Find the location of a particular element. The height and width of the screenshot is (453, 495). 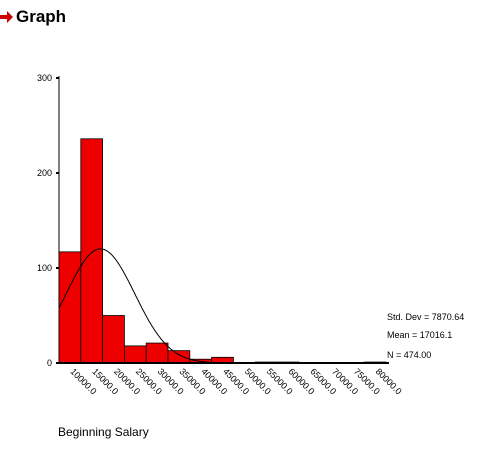

stat-line: Std. Dev = 7870.64 is located at coordinates (425, 317).